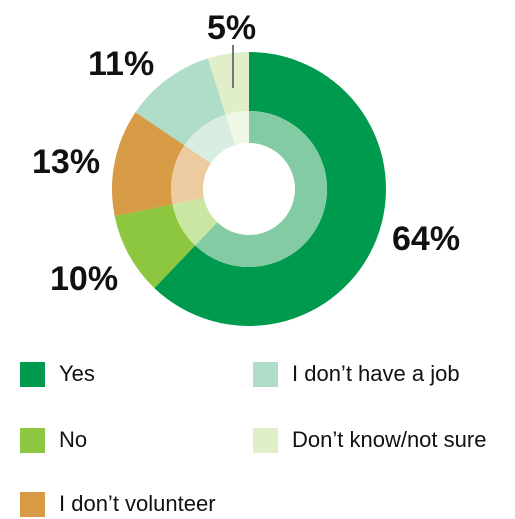 The image size is (515, 519). What do you see at coordinates (137, 503) in the screenshot?
I see `legend-label-dont-volunteer: I don’t volunteer` at bounding box center [137, 503].